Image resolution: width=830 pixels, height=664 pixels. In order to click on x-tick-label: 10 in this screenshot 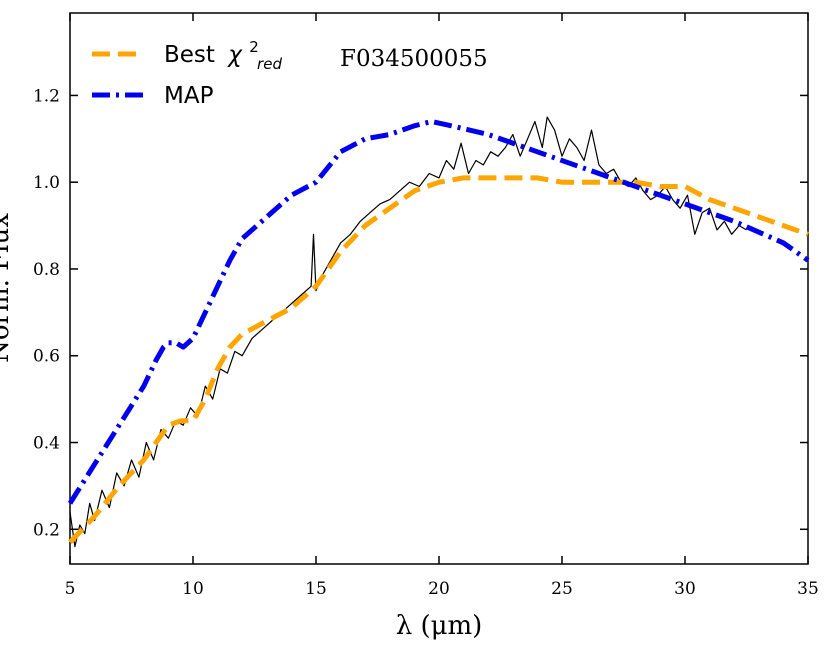, I will do `click(193, 589)`.